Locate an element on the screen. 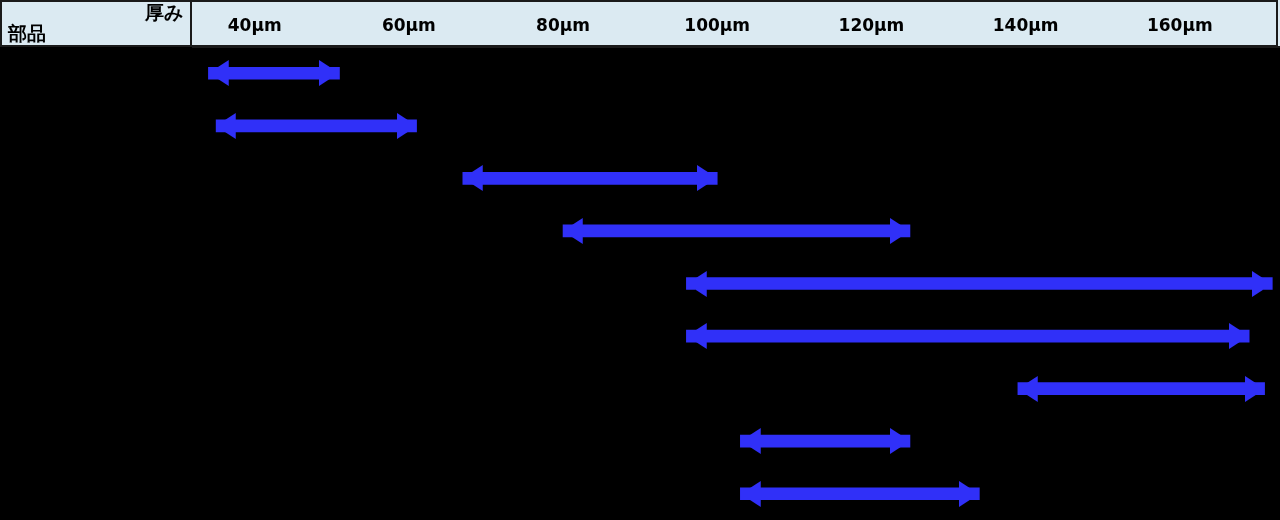  x-tick-label: 160μm is located at coordinates (1179, 25).